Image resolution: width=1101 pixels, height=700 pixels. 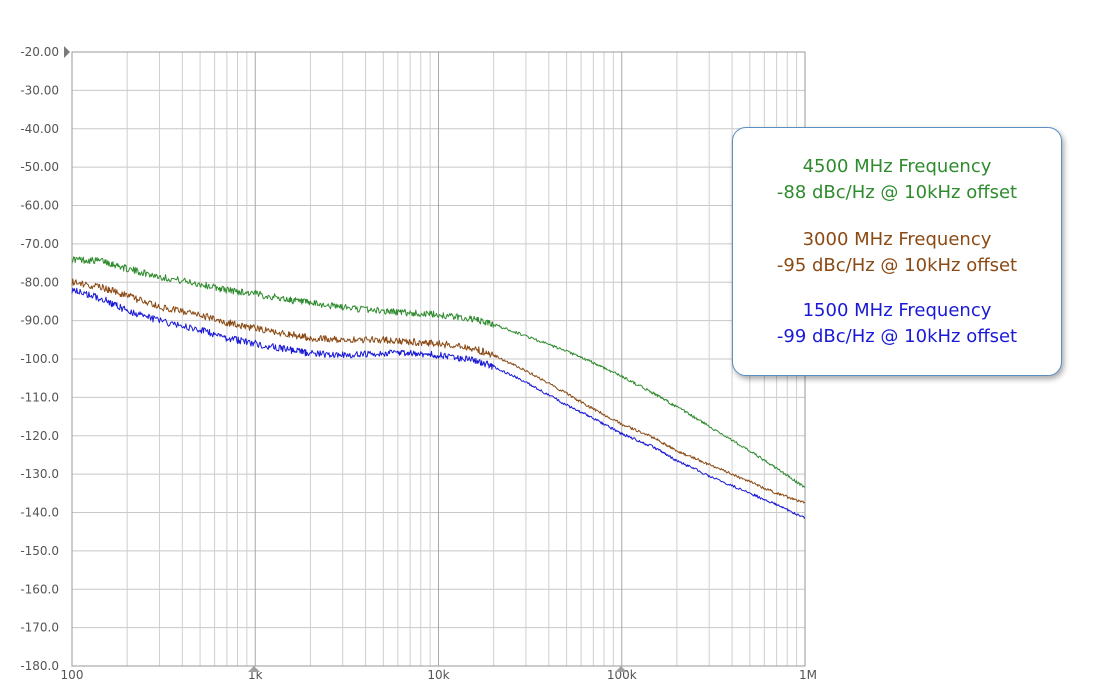 What do you see at coordinates (39, 129) in the screenshot?
I see `y-tick-label: -40.00` at bounding box center [39, 129].